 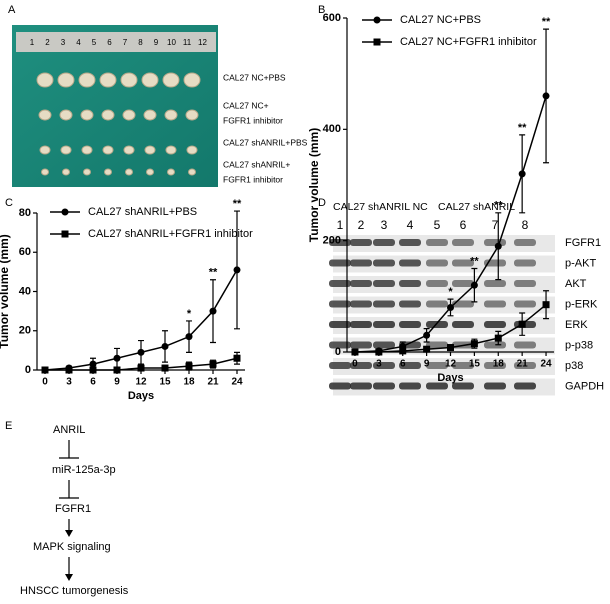 What do you see at coordinates (73, 509) in the screenshot?
I see `node-label: FGFR1` at bounding box center [73, 509].